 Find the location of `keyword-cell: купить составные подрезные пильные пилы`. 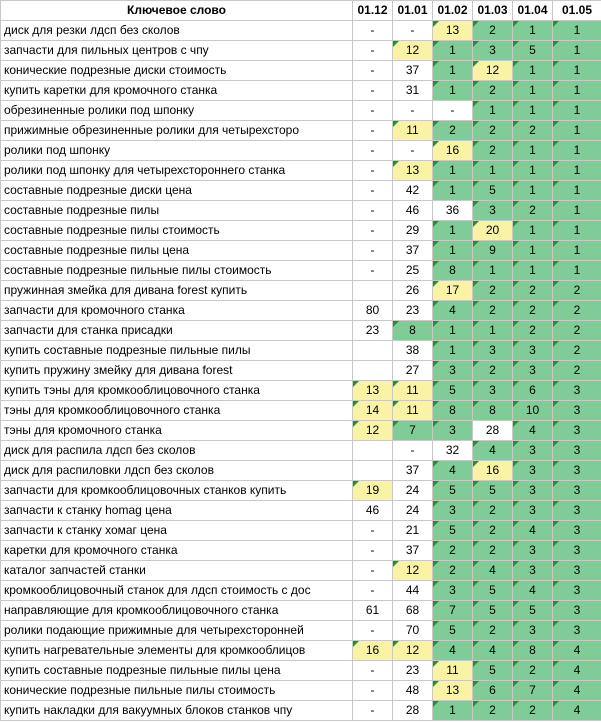

keyword-cell: купить составные подрезные пильные пилы is located at coordinates (176, 350).